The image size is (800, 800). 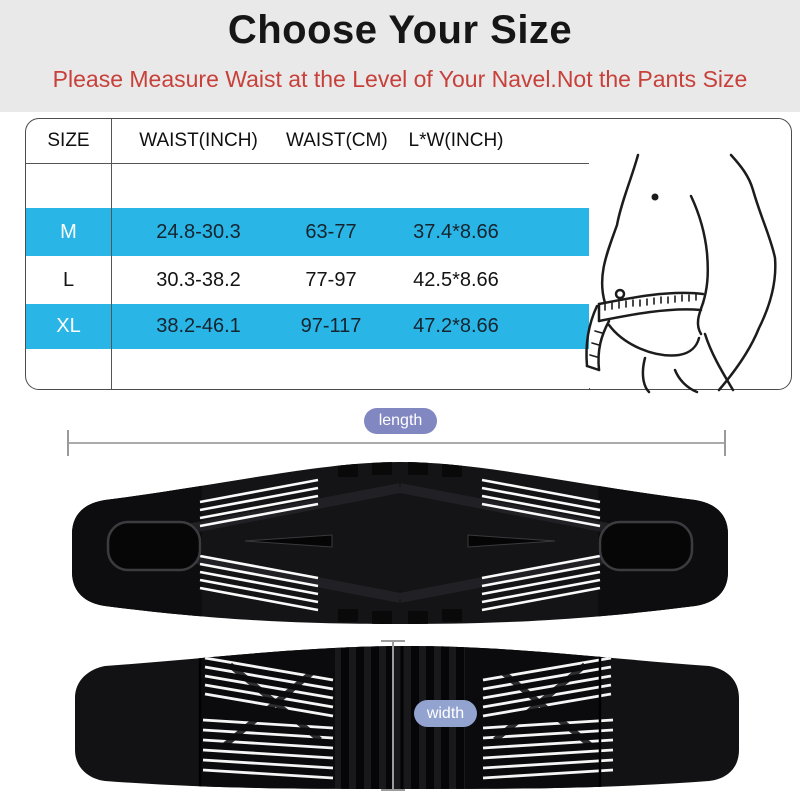 What do you see at coordinates (596, 344) in the screenshot?
I see `tape-dangle-ticks` at bounding box center [596, 344].